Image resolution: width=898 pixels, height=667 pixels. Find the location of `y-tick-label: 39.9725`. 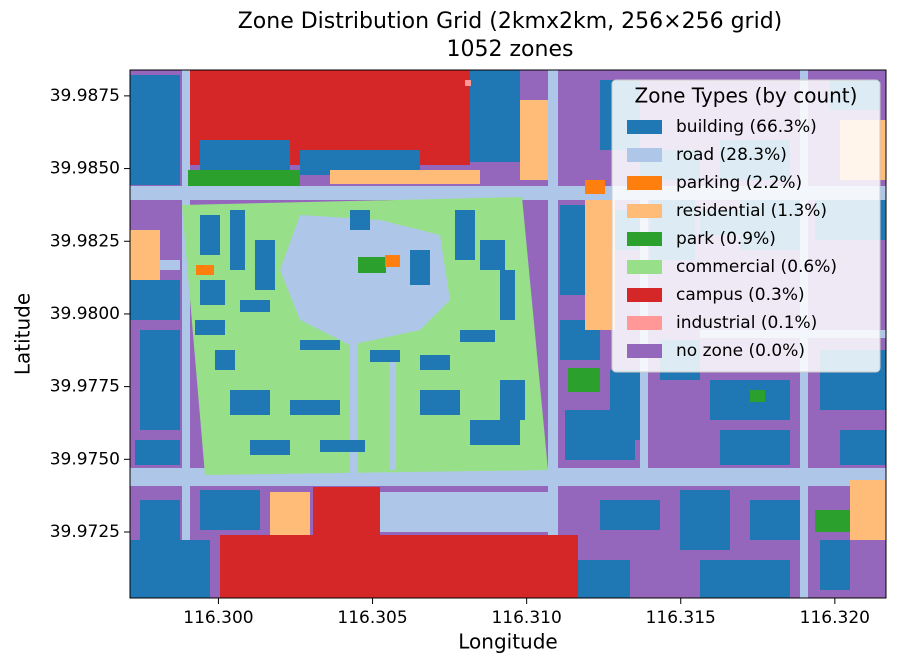

y-tick-label: 39.9725 is located at coordinates (85, 532).